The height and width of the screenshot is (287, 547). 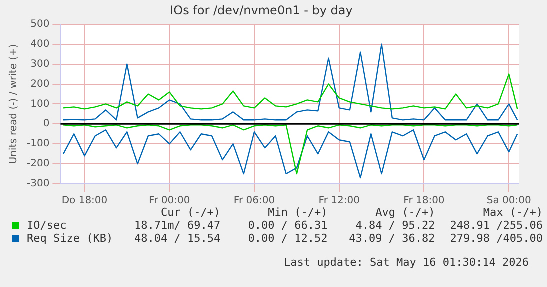 What do you see at coordinates (288, 225) in the screenshot?
I see `text: 0.00 / 66.31` at bounding box center [288, 225].